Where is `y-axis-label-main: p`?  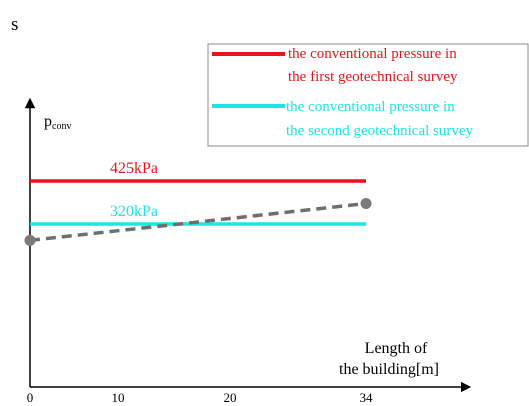 y-axis-label-main: p is located at coordinates (48, 121).